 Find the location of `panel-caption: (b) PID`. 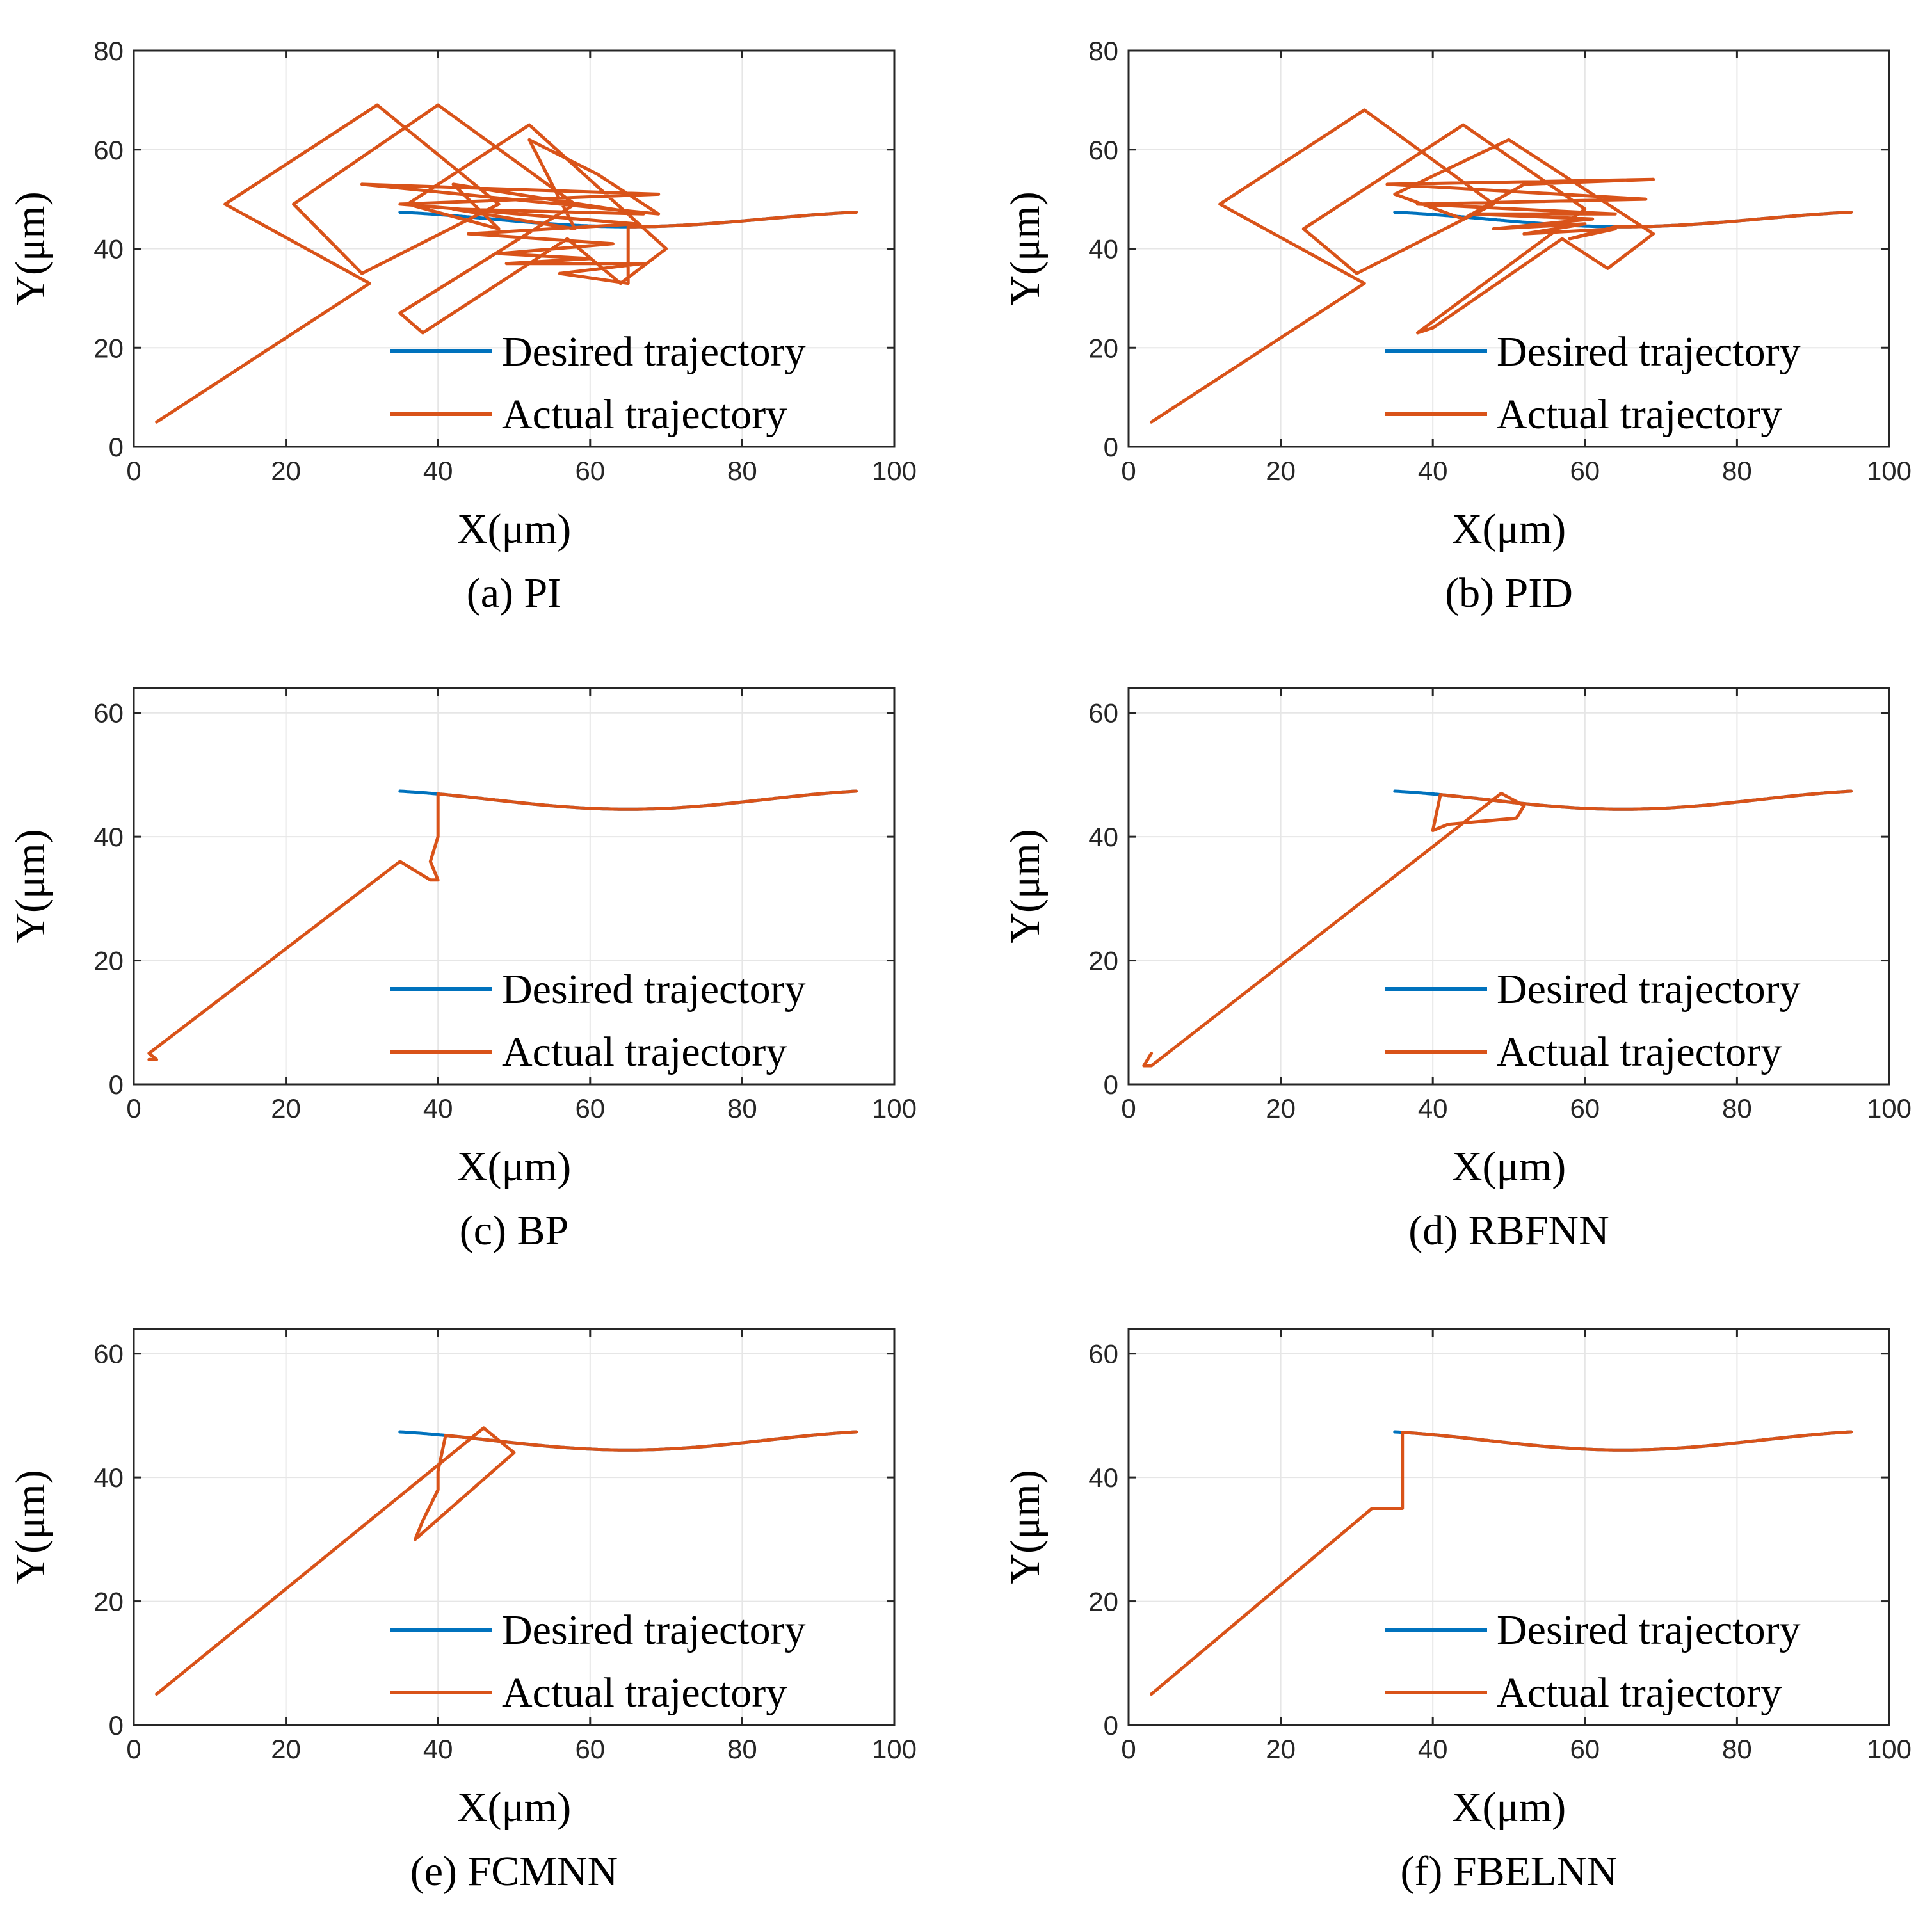

panel-caption: (b) PID is located at coordinates (1509, 593).